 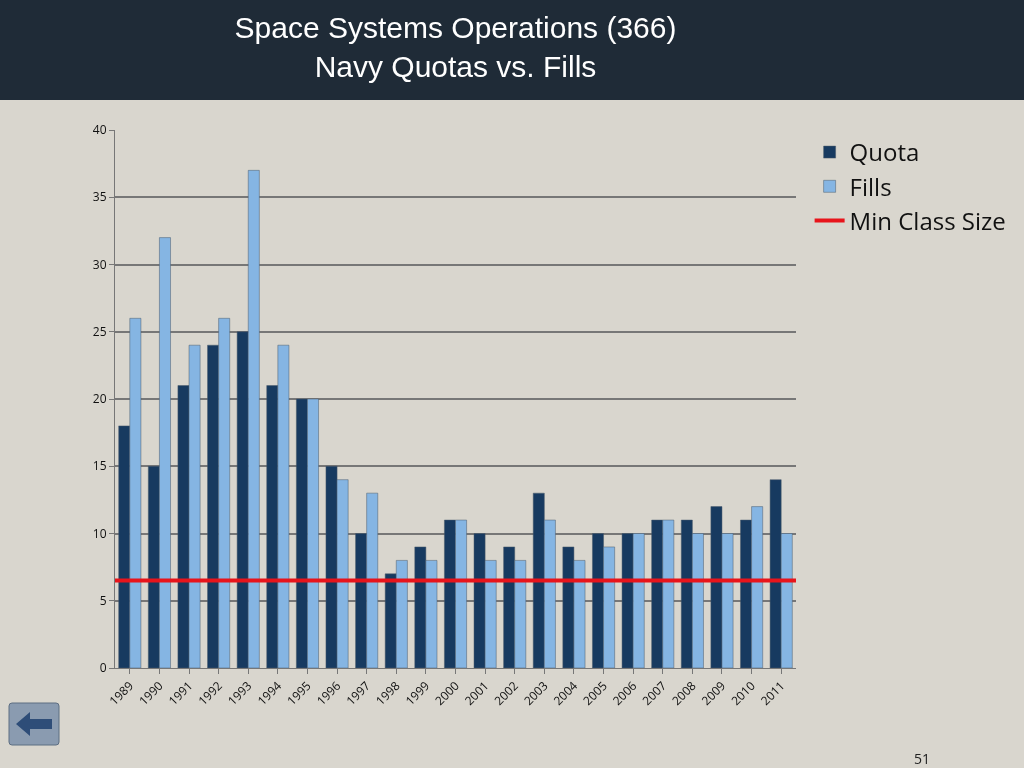 What do you see at coordinates (455, 47) in the screenshot?
I see `chart-title: Space Systems Operations (366) Navy Quotas vs. Fills` at bounding box center [455, 47].